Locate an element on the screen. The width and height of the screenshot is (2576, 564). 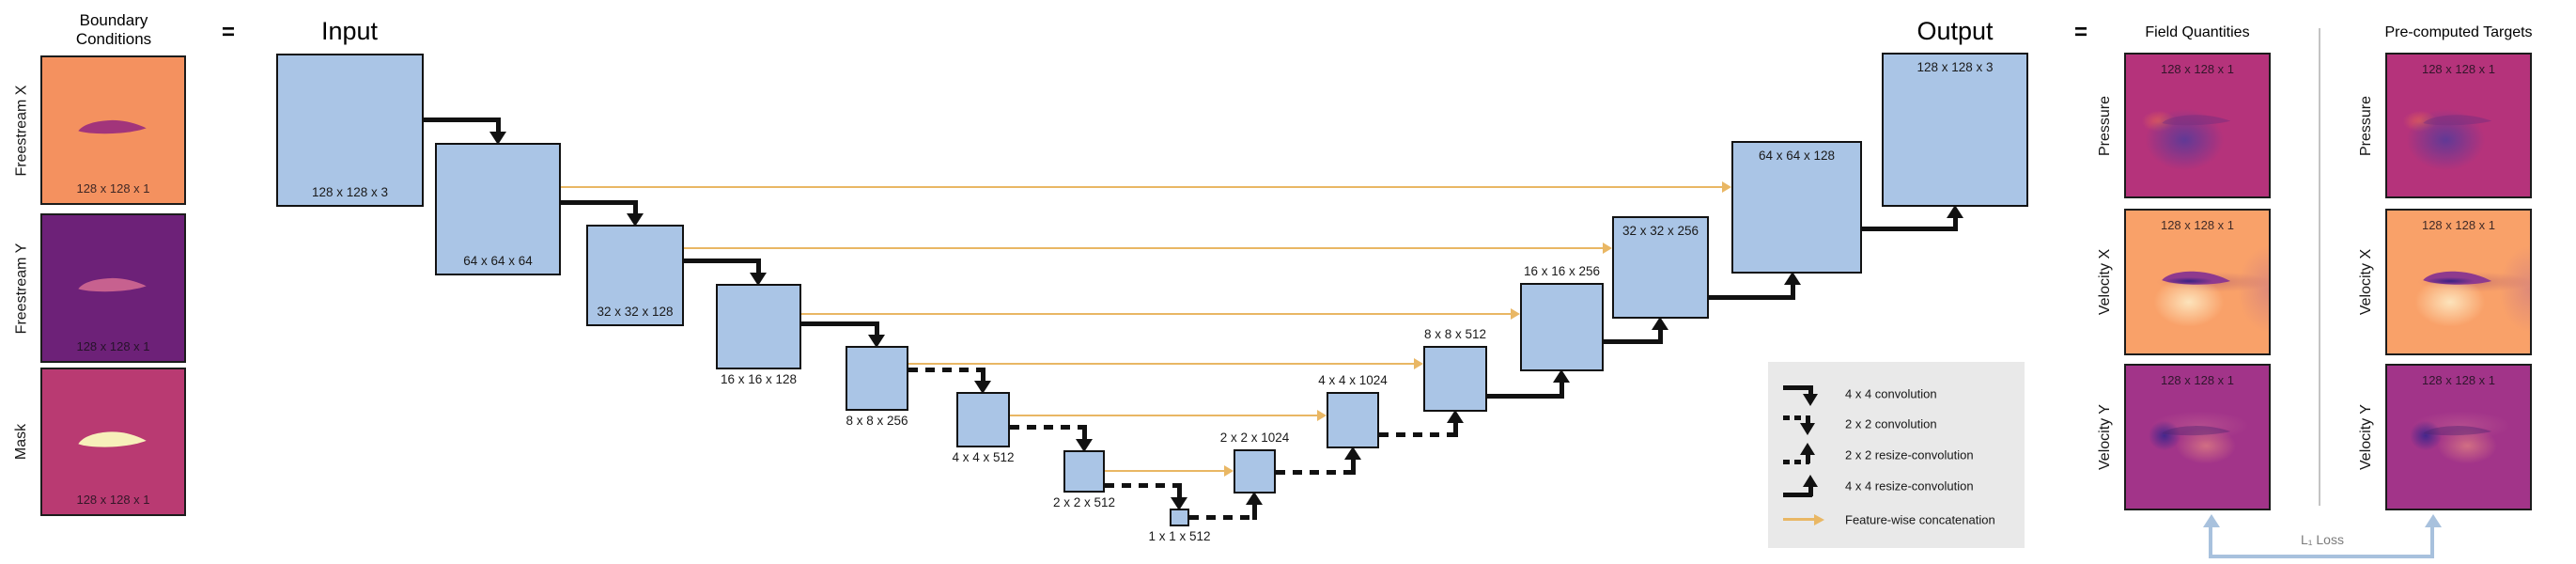
mask-image: 128 x 128 x 1 is located at coordinates (113, 442).